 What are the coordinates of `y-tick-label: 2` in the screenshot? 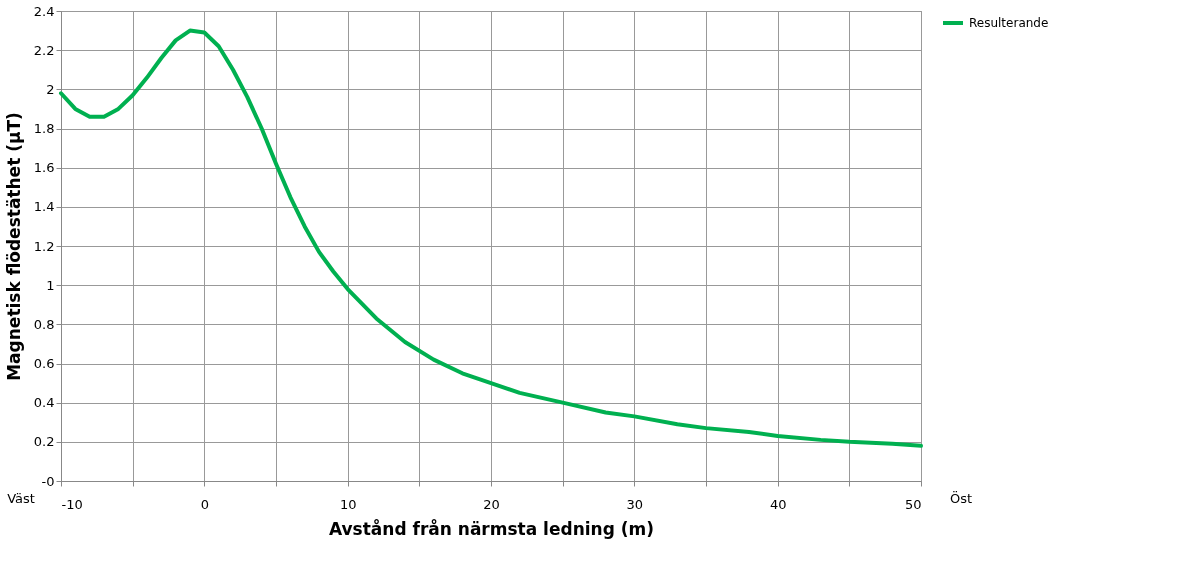 It's located at (50, 89).